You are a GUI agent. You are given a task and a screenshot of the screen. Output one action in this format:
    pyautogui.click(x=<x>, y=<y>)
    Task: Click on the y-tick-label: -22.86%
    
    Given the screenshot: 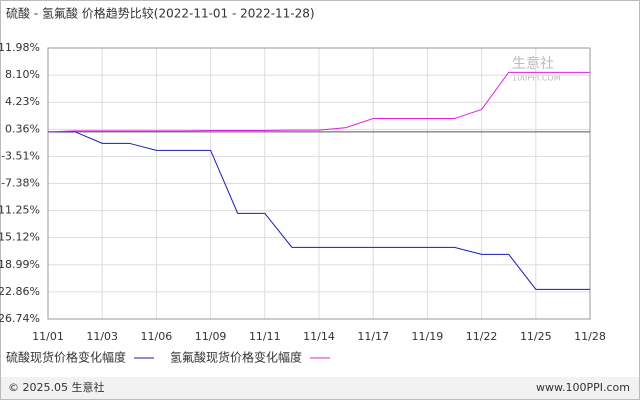 What is the action you would take?
    pyautogui.click(x=20, y=291)
    